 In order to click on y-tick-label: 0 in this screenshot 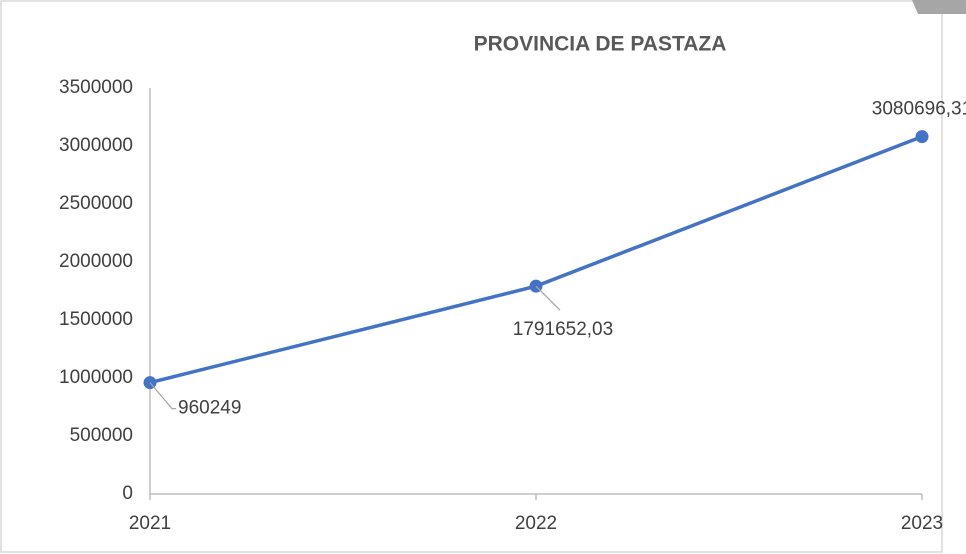, I will do `click(127, 493)`.